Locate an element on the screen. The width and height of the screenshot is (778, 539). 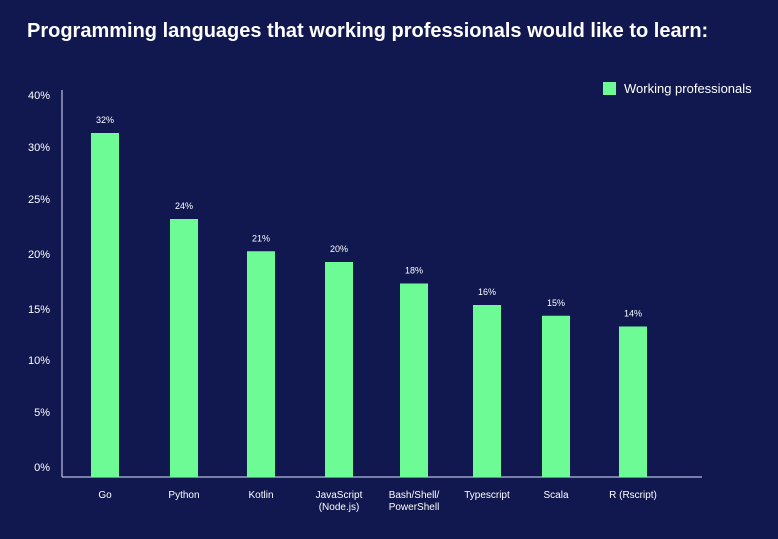
y-tick-label: 10% is located at coordinates (39, 361).